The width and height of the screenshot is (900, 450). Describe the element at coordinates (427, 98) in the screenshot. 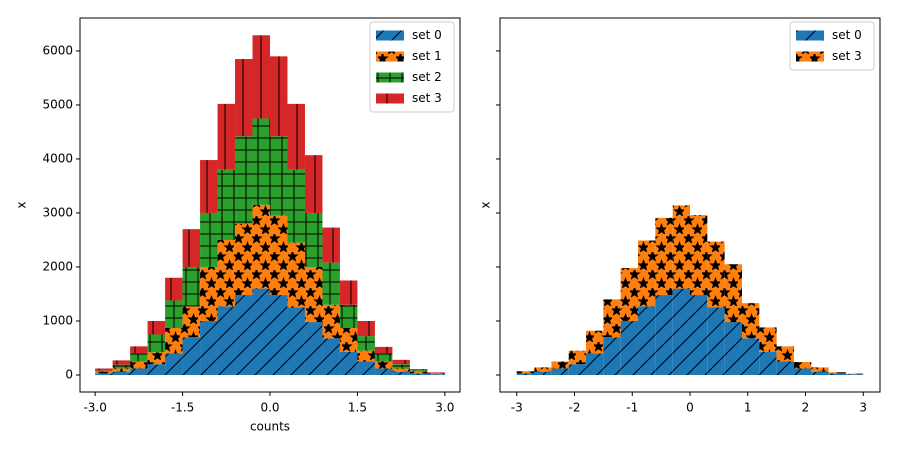

I see `legend-label: set 3` at that location.